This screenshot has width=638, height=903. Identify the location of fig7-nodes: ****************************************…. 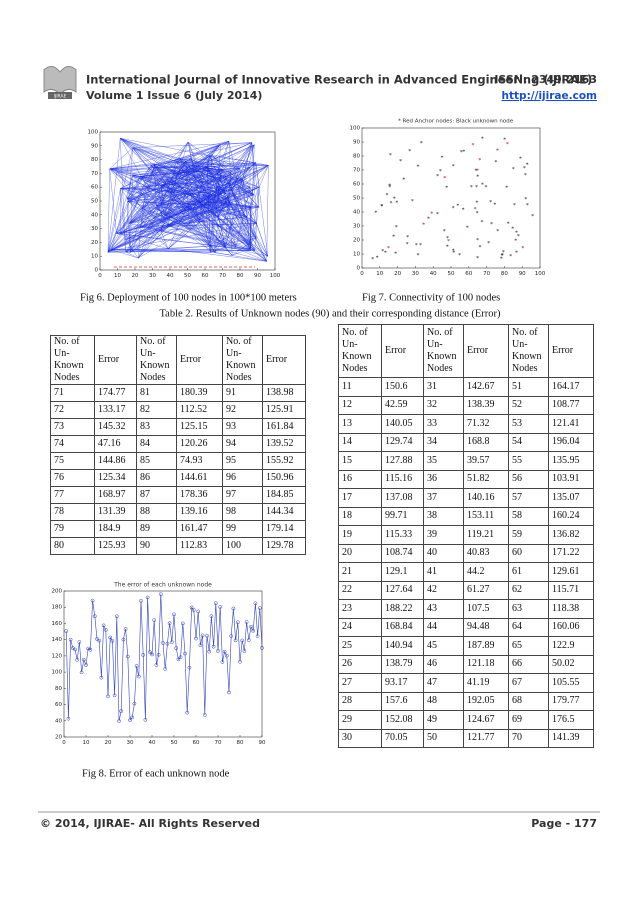
(452, 199).